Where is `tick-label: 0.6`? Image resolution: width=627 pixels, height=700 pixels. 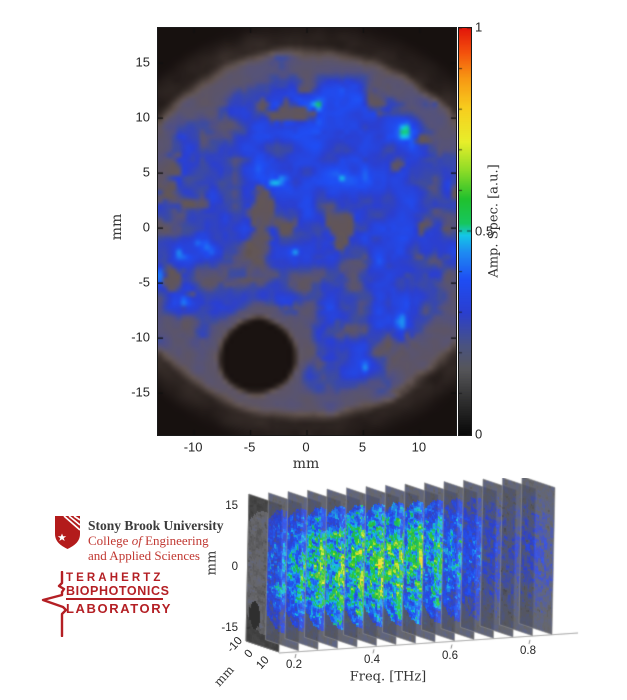 tick-label: 0.6 is located at coordinates (450, 655).